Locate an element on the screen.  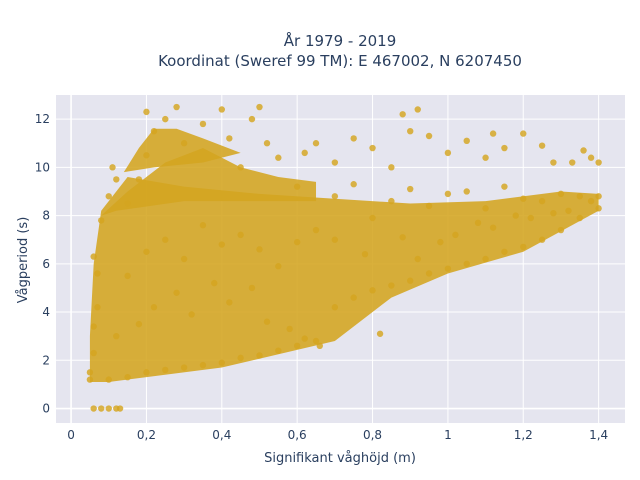
y-tick-label: 12 is located at coordinates (42, 119).